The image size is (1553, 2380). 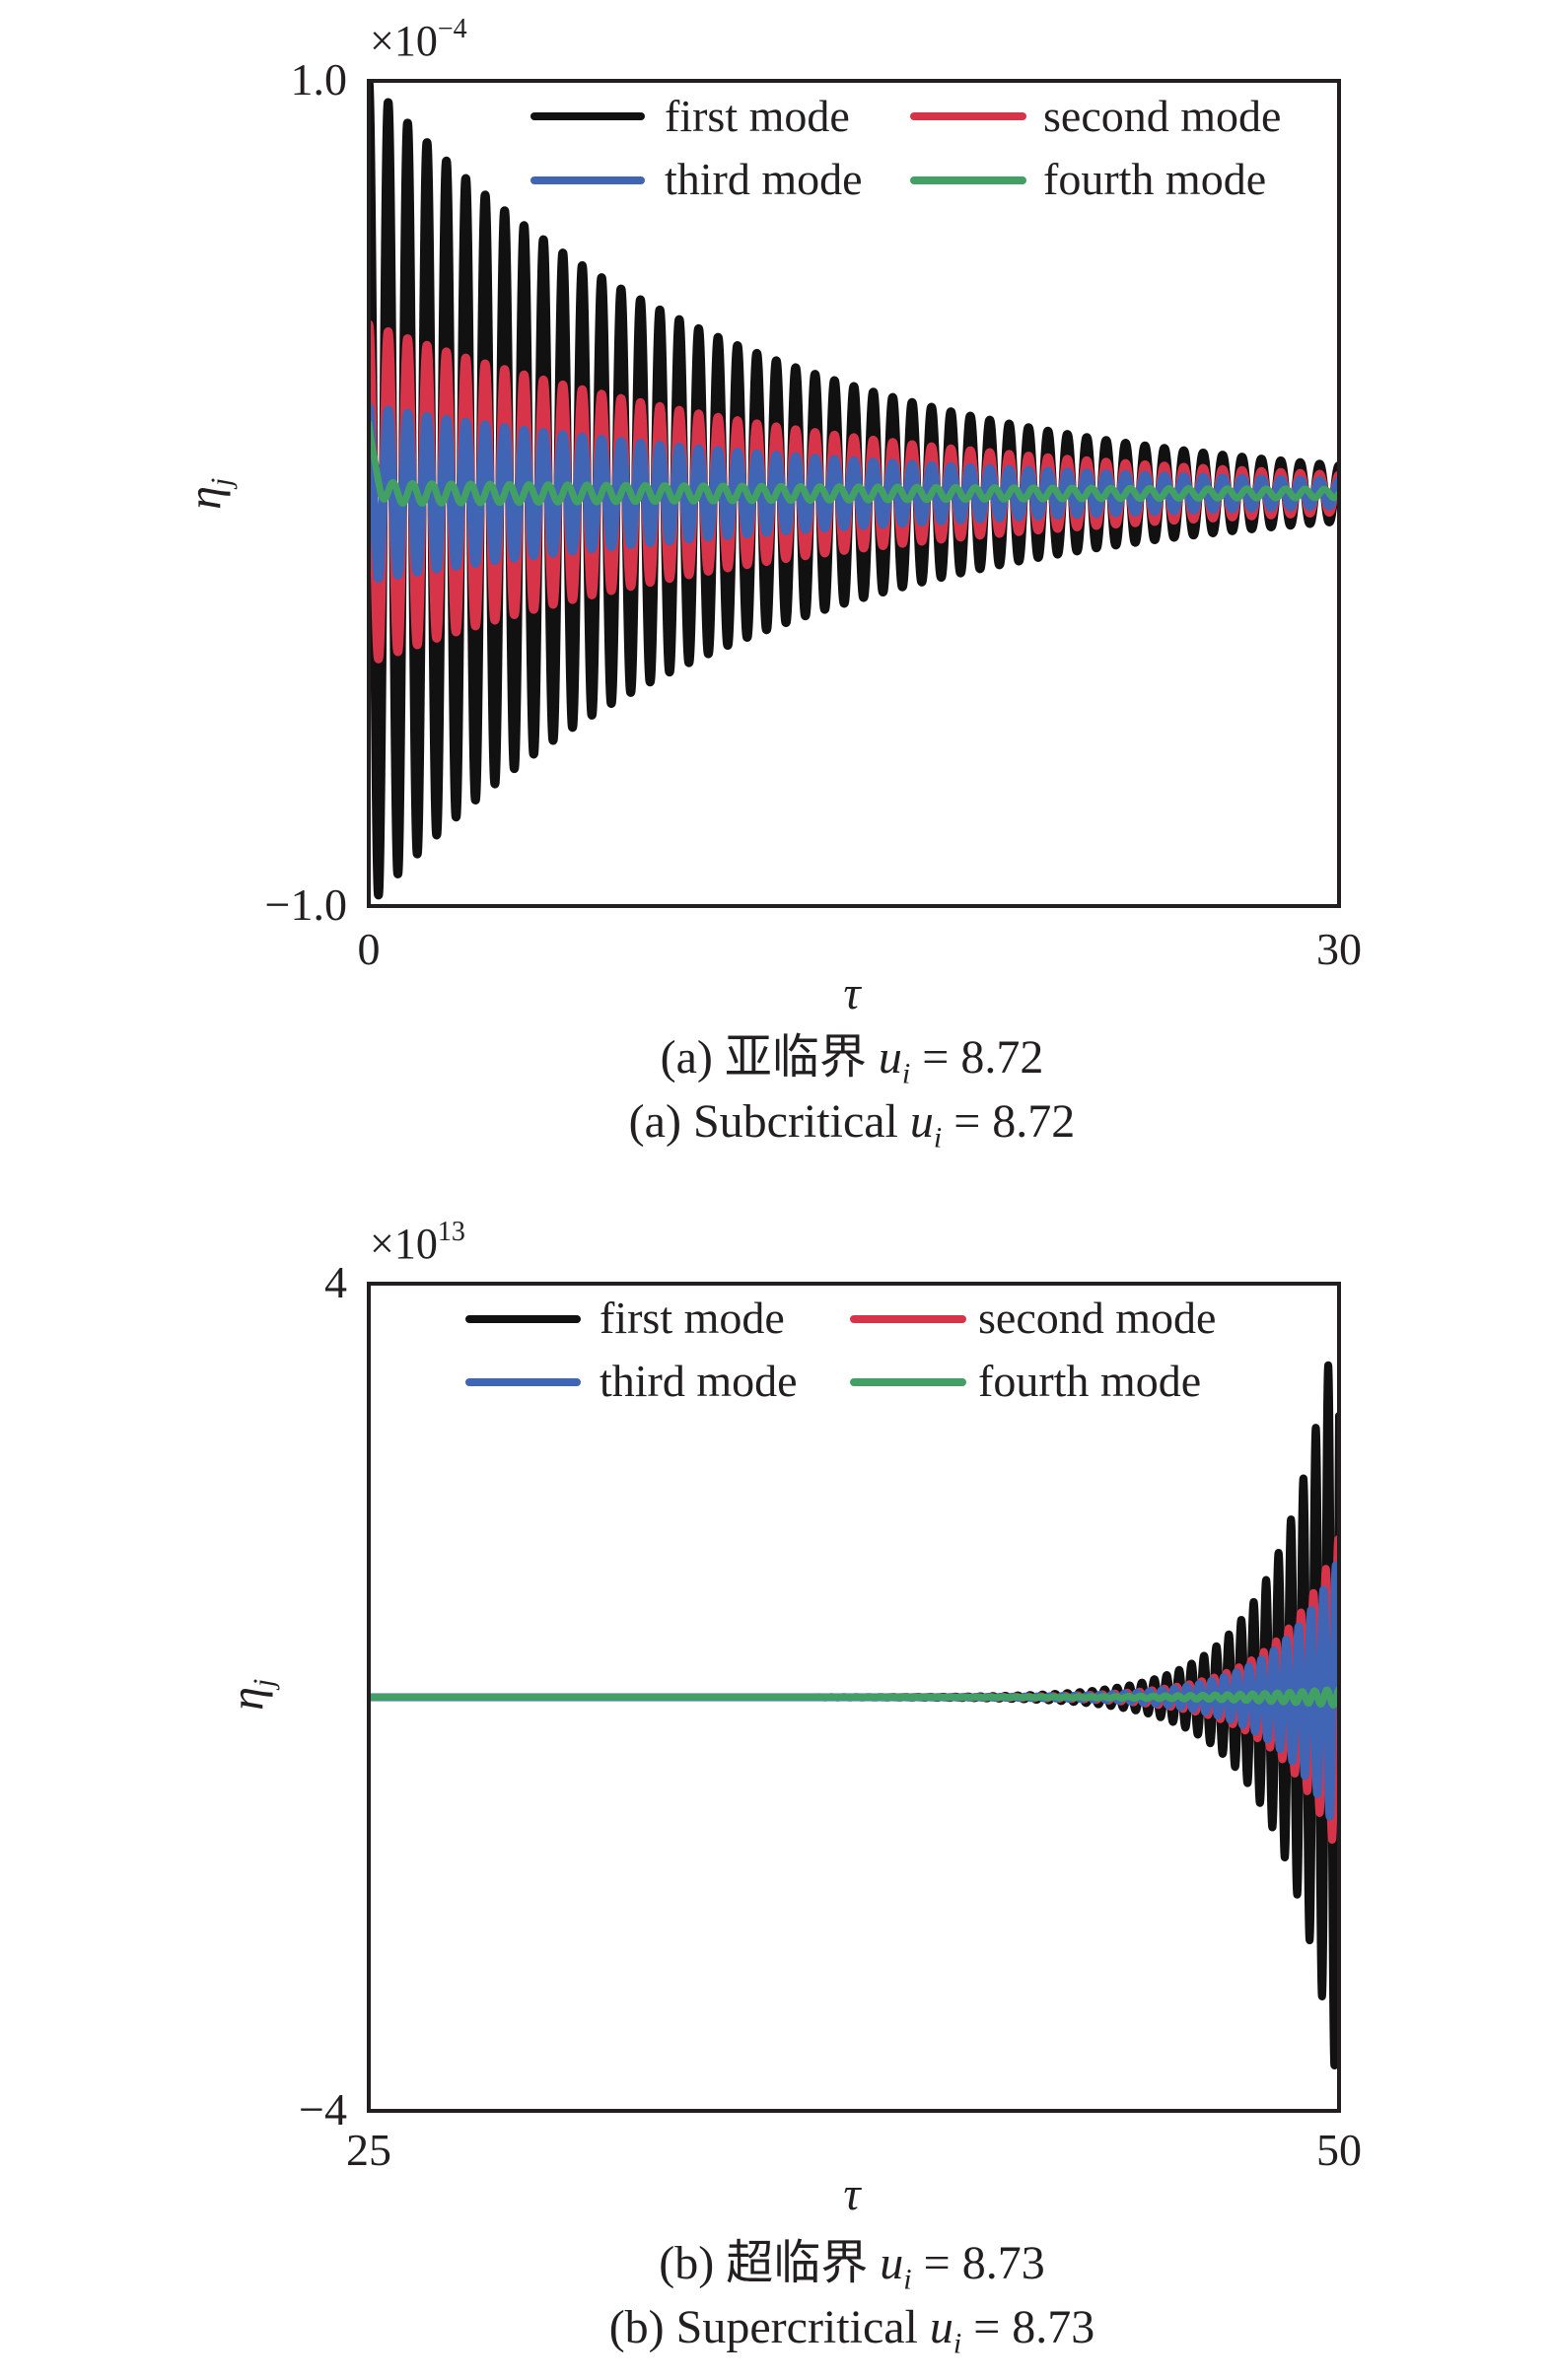 I want to click on y-tick-min-b: −4, so click(x=323, y=2109).